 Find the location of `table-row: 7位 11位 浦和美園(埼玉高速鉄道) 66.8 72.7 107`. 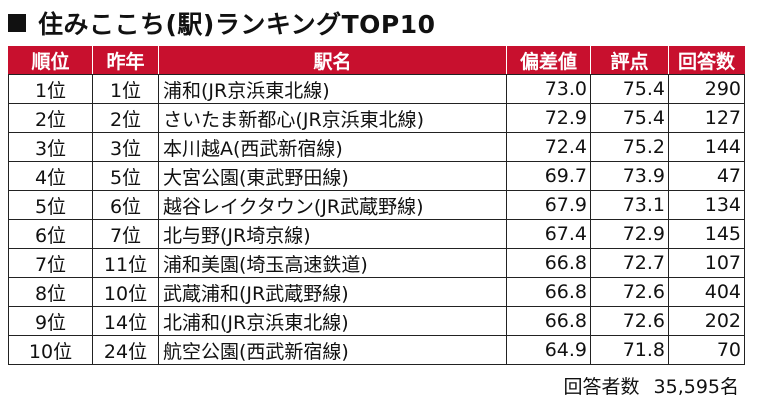

table-row: 7位 11位 浦和美園(埼玉高速鉄道) 66.8 72.7 107 is located at coordinates (376, 263).